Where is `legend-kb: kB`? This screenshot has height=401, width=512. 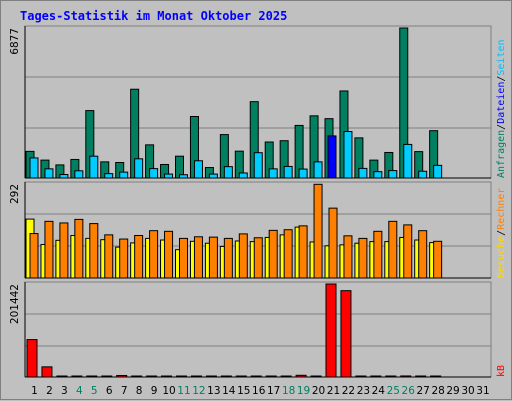
legend-kb: kB is located at coordinates (501, 371).